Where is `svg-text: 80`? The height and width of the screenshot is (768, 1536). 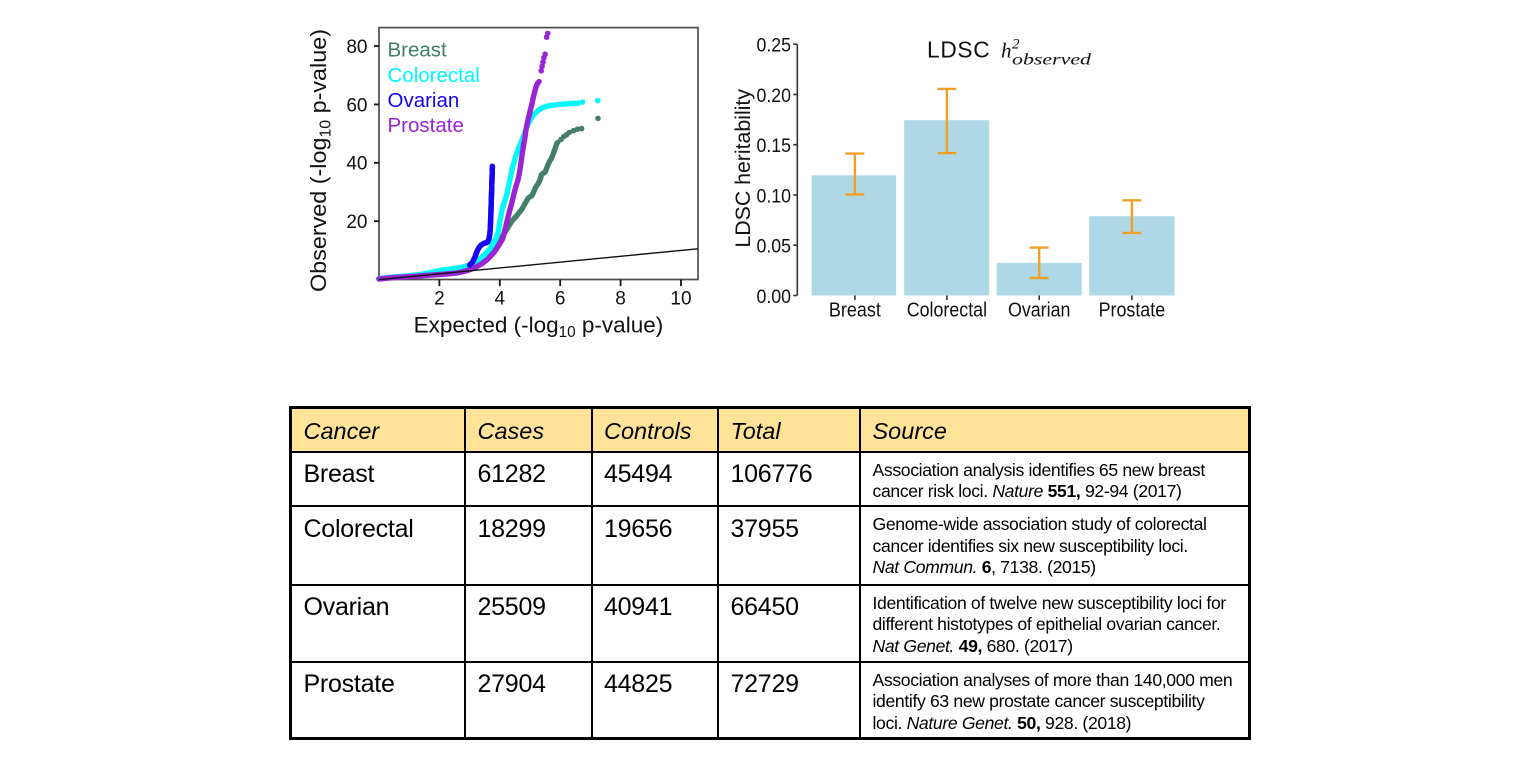
svg-text: 80 is located at coordinates (356, 47).